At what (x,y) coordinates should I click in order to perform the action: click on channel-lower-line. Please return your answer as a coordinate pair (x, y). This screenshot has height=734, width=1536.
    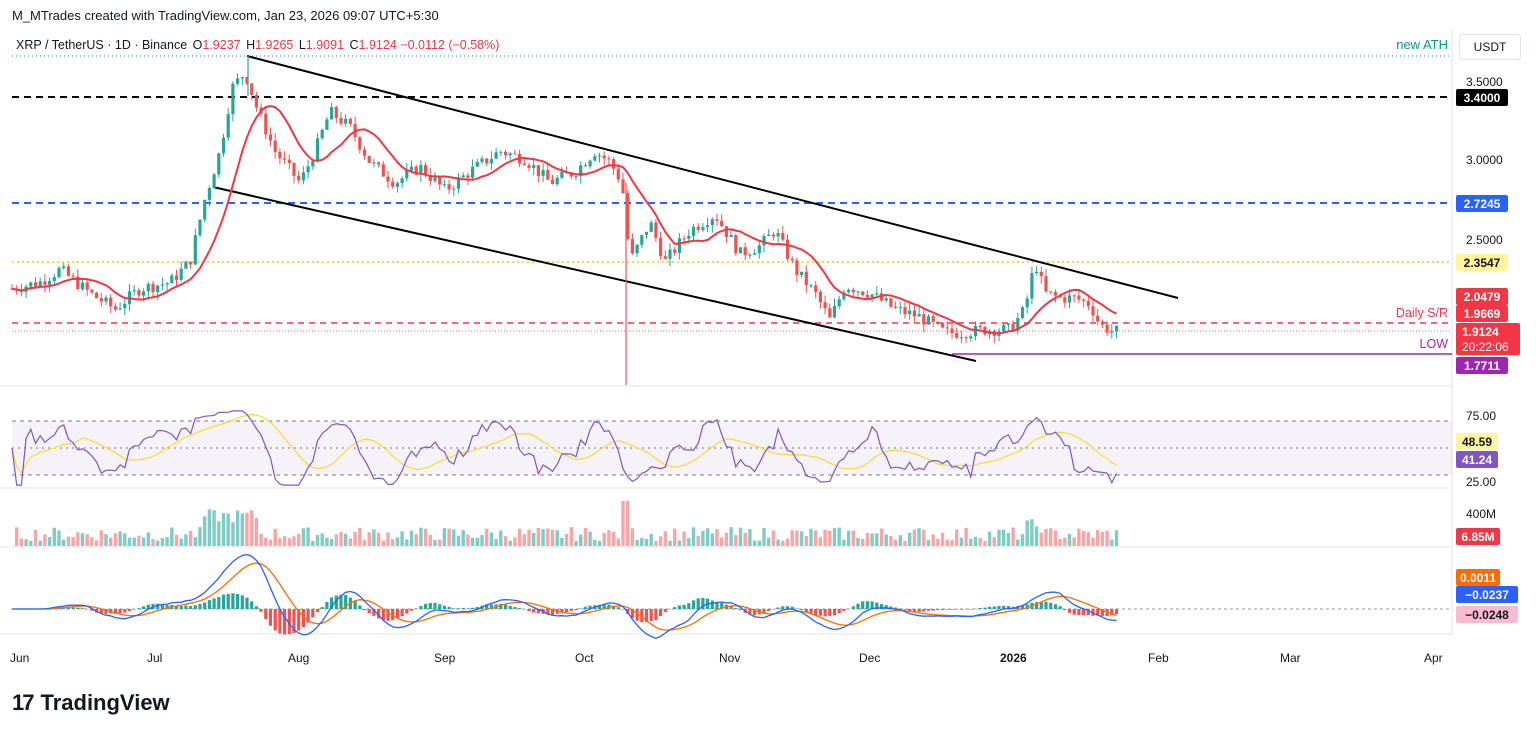
    Looking at the image, I should click on (594, 274).